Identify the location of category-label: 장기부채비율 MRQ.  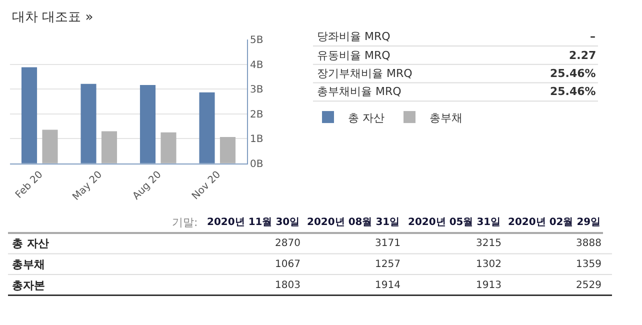
(365, 73).